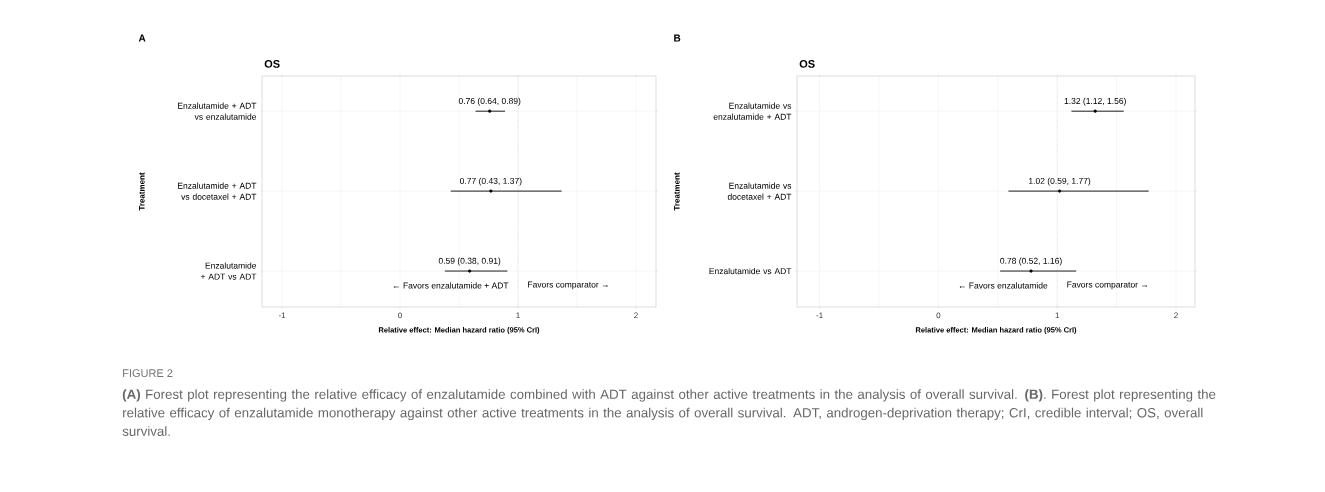 Image resolution: width=1325 pixels, height=492 pixels. Describe the element at coordinates (1003, 285) in the screenshot. I see `annotation: ← Favors enzalutamide` at that location.